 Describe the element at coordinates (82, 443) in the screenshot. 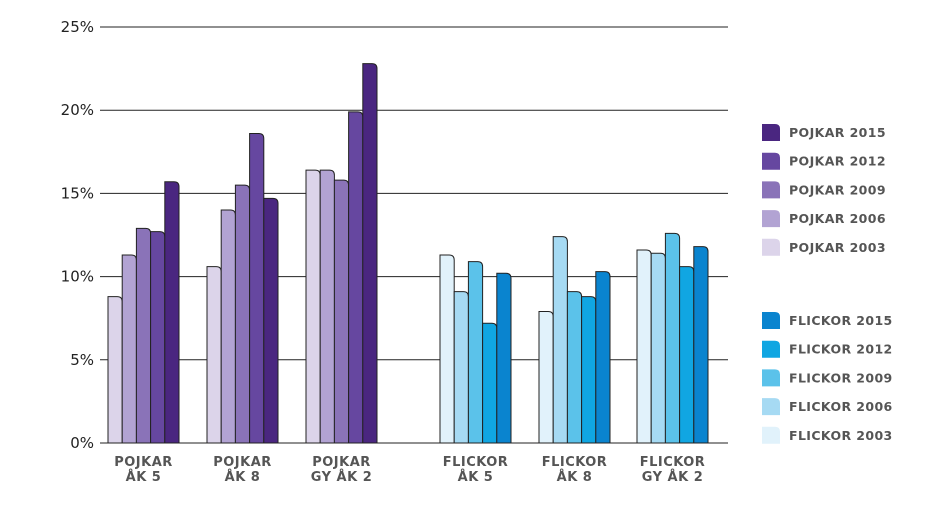

I see `y-tick-label: 0%` at that location.